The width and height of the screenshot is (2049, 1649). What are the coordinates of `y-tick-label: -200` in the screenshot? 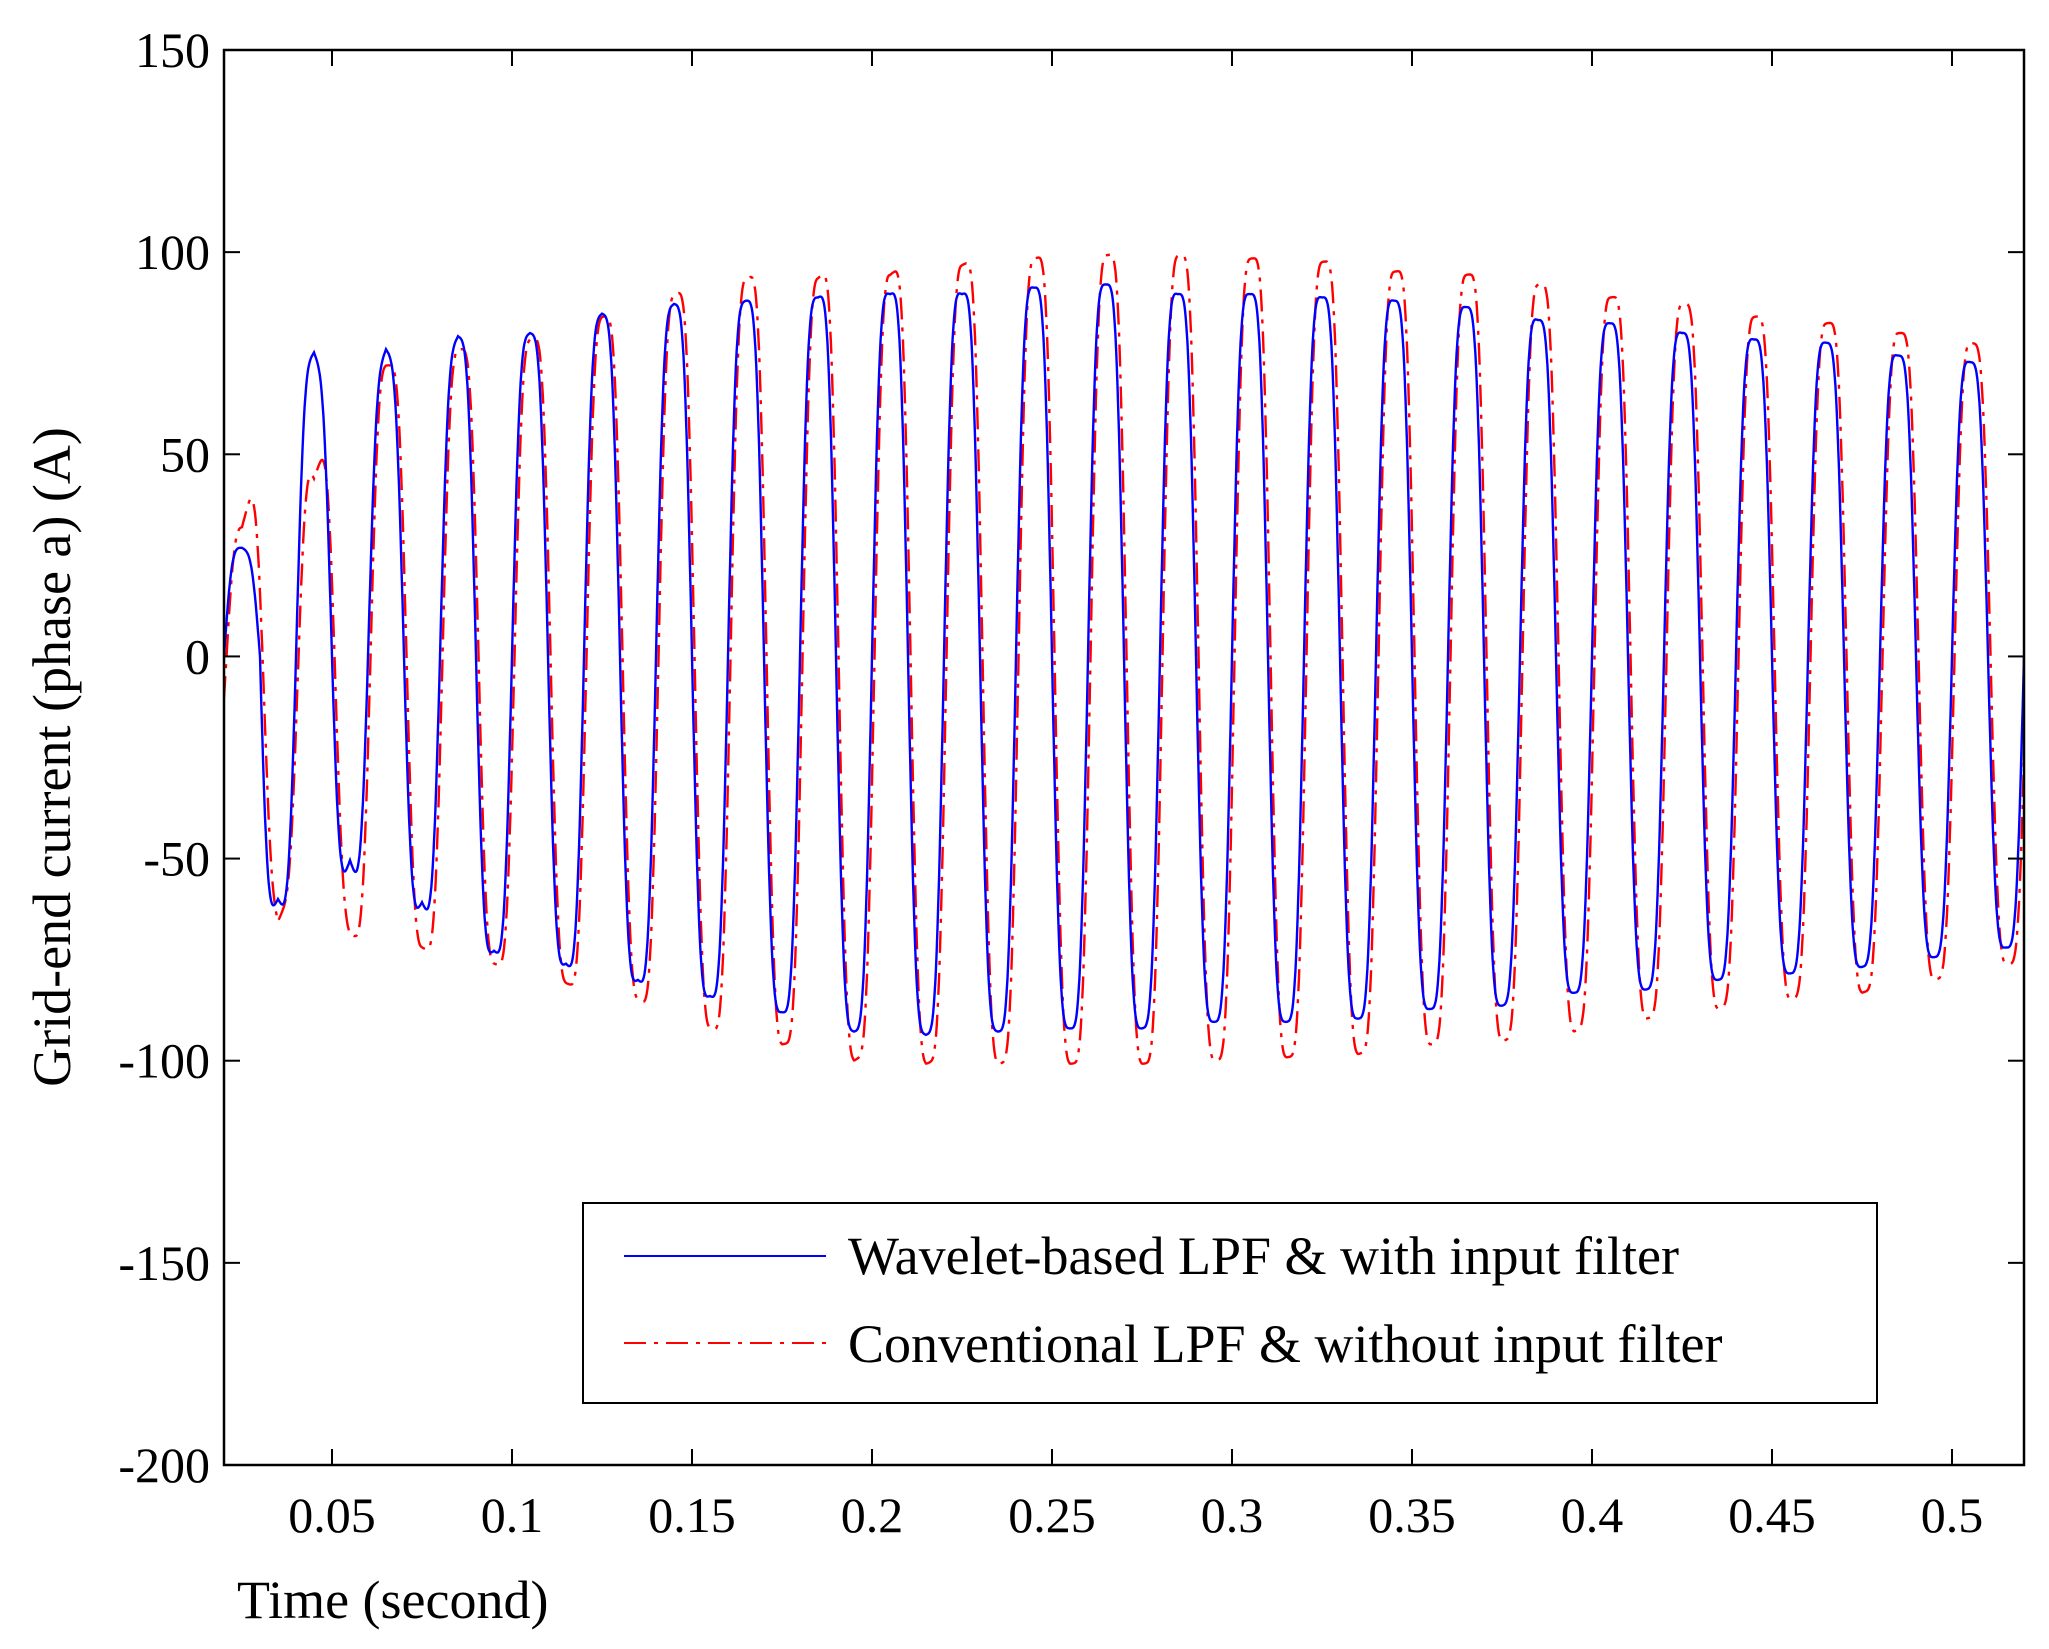 It's located at (164, 1465).